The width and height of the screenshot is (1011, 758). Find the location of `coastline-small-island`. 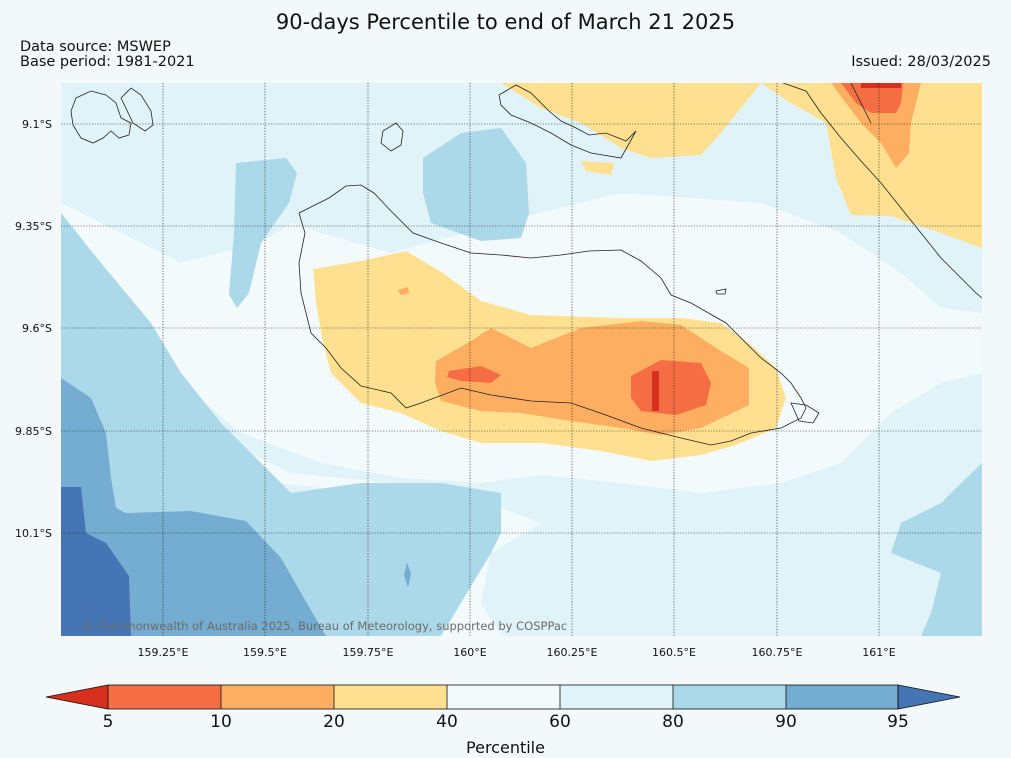

coastline-small-island is located at coordinates (392, 137).